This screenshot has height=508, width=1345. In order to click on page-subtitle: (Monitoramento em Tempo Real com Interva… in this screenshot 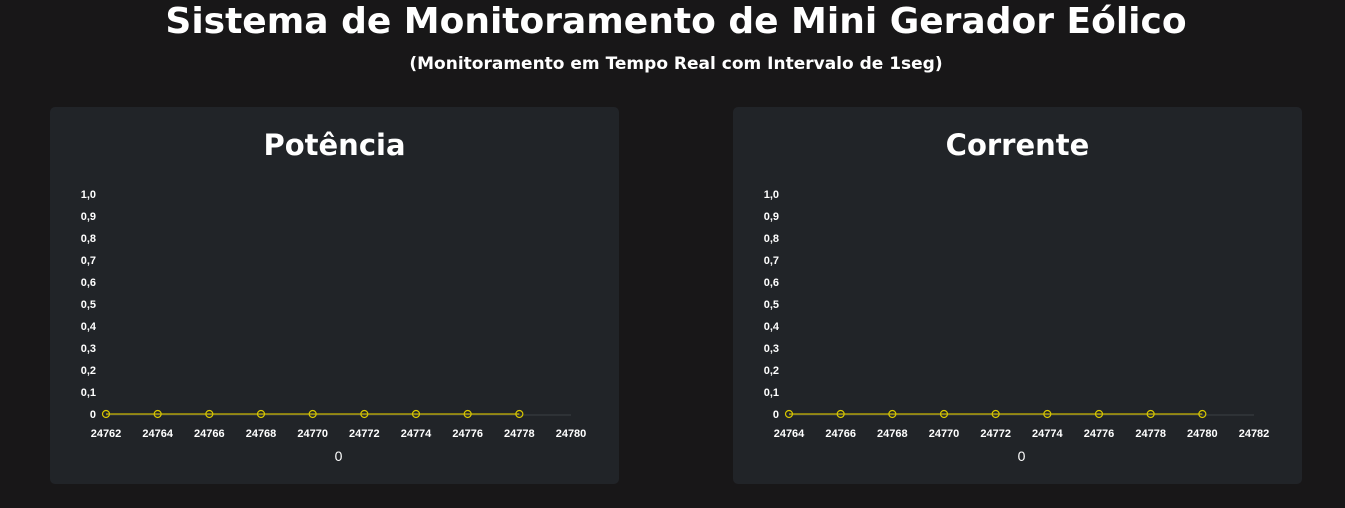, I will do `click(676, 64)`.